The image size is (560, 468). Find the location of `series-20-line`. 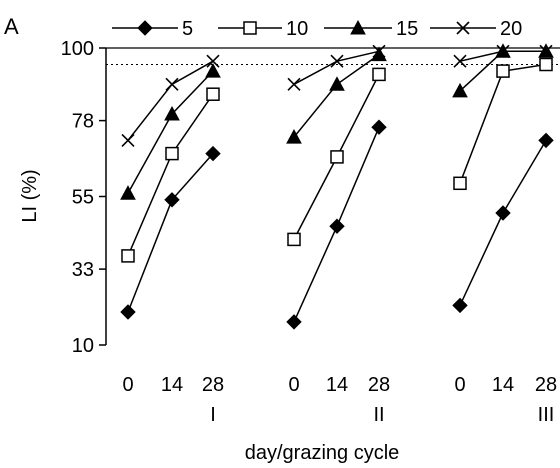

series-20-line is located at coordinates (170, 100).